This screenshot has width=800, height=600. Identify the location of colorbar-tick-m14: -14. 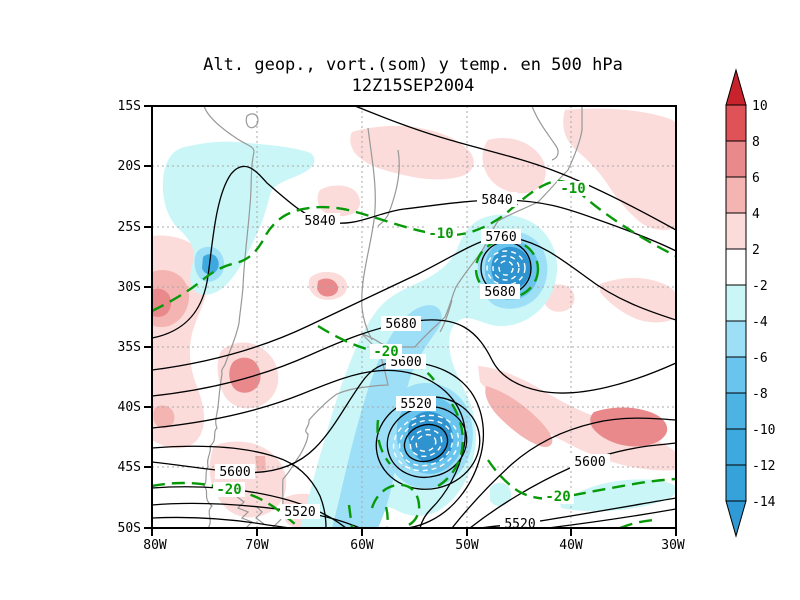
(764, 502).